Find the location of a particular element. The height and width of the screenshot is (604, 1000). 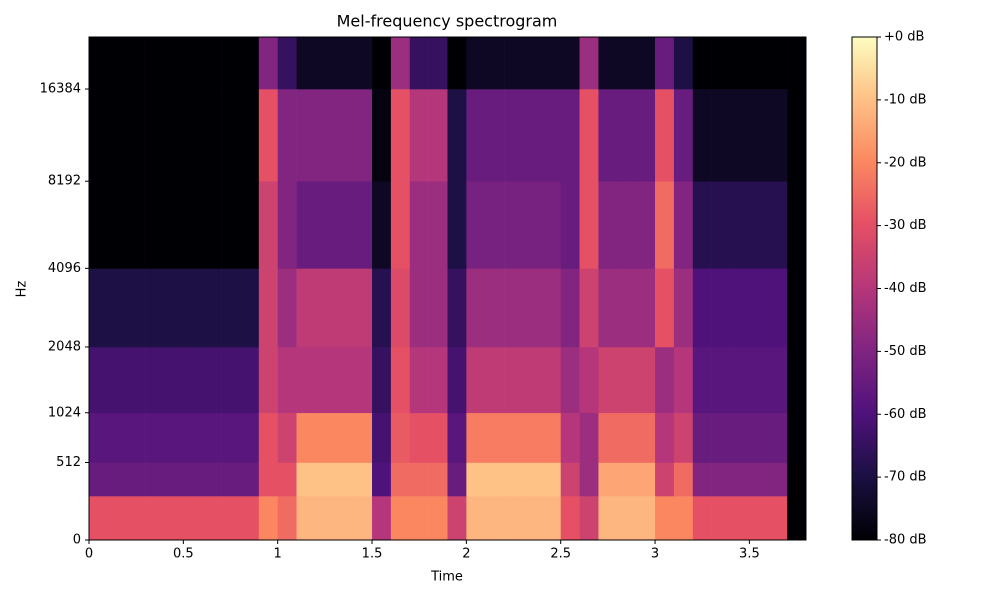

y-tick-label: 4096 is located at coordinates (64, 268).